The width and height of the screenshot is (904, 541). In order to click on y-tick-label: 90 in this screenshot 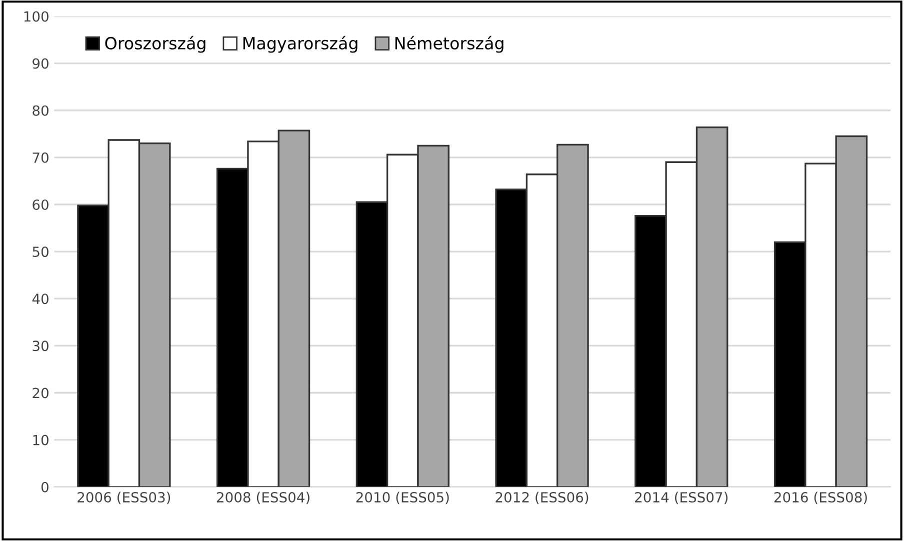, I will do `click(40, 63)`.